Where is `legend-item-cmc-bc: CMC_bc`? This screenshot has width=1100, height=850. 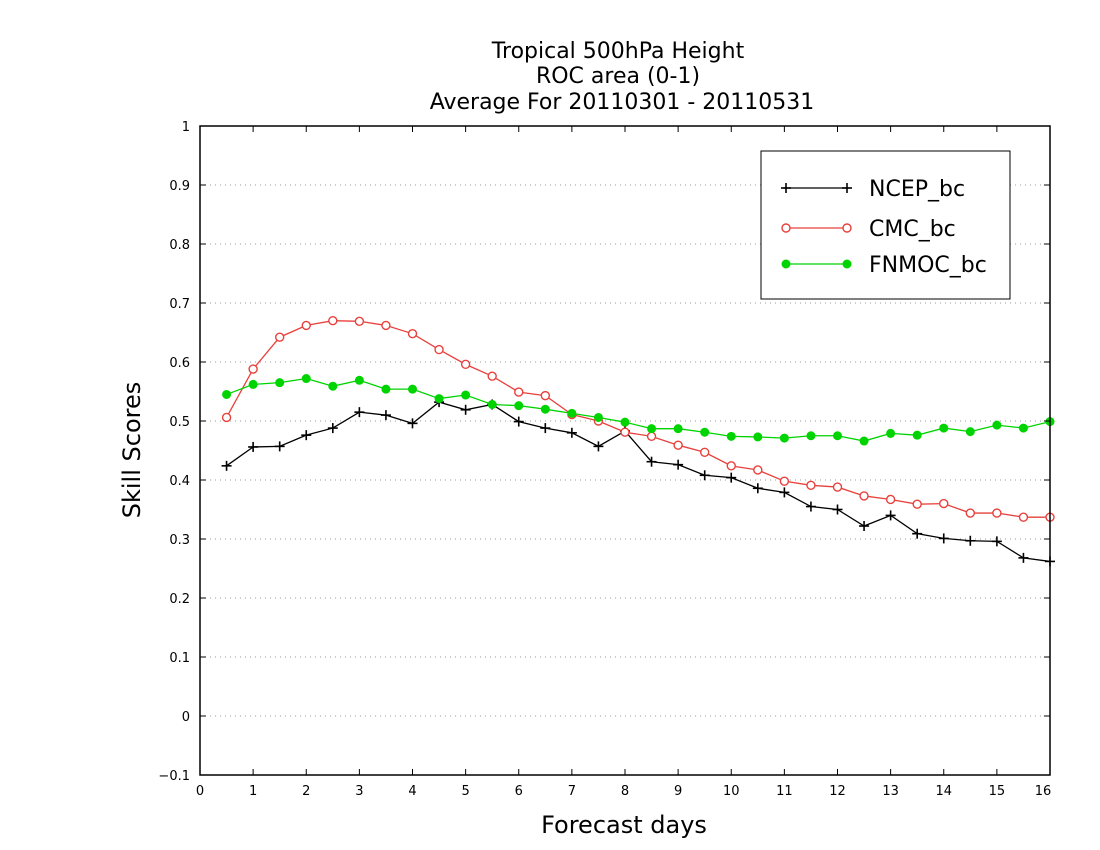 legend-item-cmc-bc: CMC_bc is located at coordinates (868, 229).